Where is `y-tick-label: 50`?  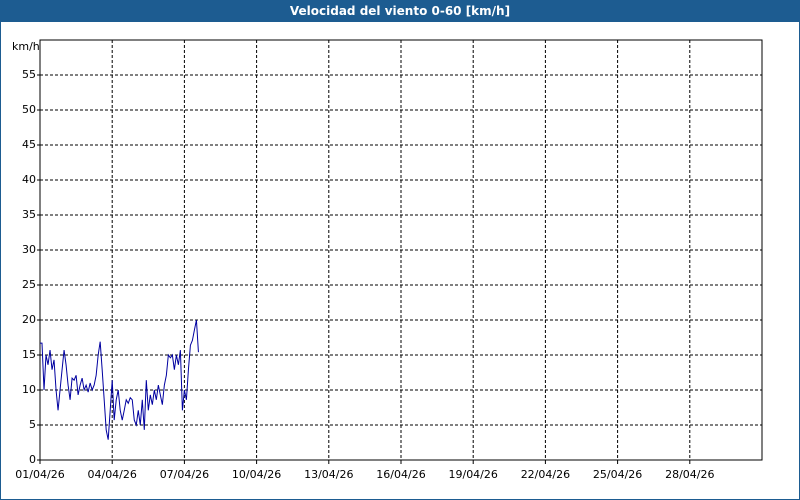
y-tick-label: 50 is located at coordinates (29, 109).